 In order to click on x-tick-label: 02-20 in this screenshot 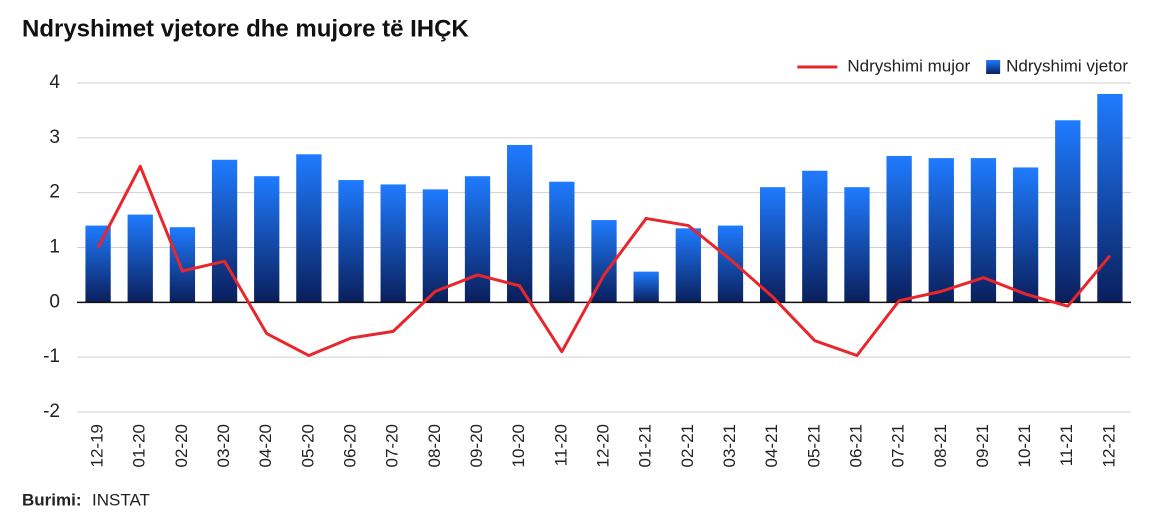, I will do `click(181, 445)`.